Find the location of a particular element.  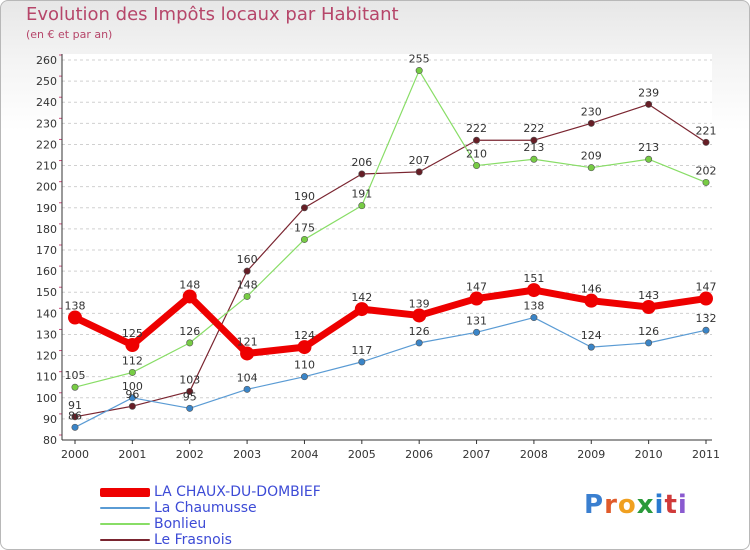

x-tick-label: 2005 is located at coordinates (362, 454).